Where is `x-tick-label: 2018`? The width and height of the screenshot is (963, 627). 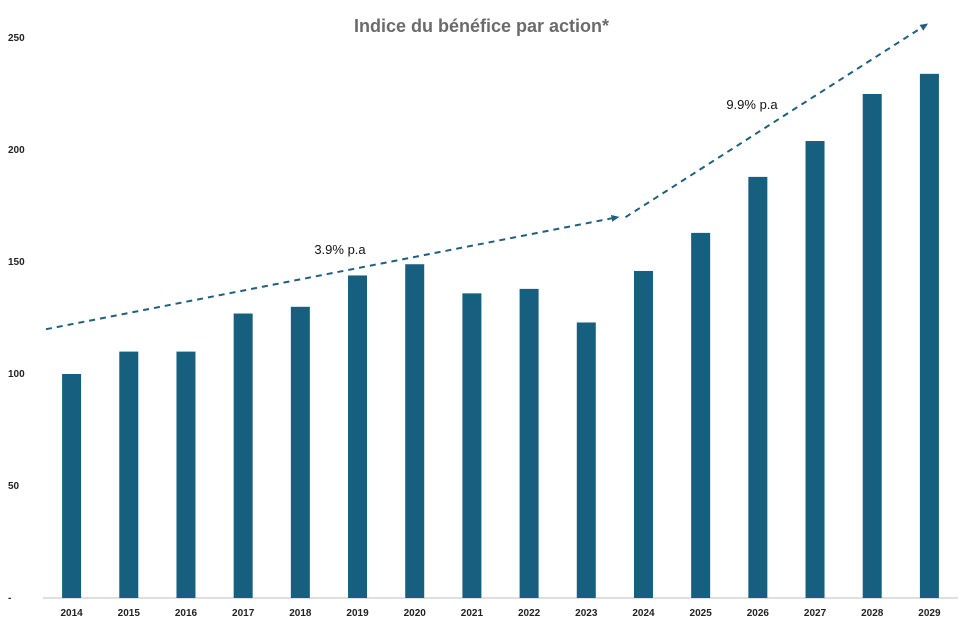
x-tick-label: 2018 is located at coordinates (300, 613).